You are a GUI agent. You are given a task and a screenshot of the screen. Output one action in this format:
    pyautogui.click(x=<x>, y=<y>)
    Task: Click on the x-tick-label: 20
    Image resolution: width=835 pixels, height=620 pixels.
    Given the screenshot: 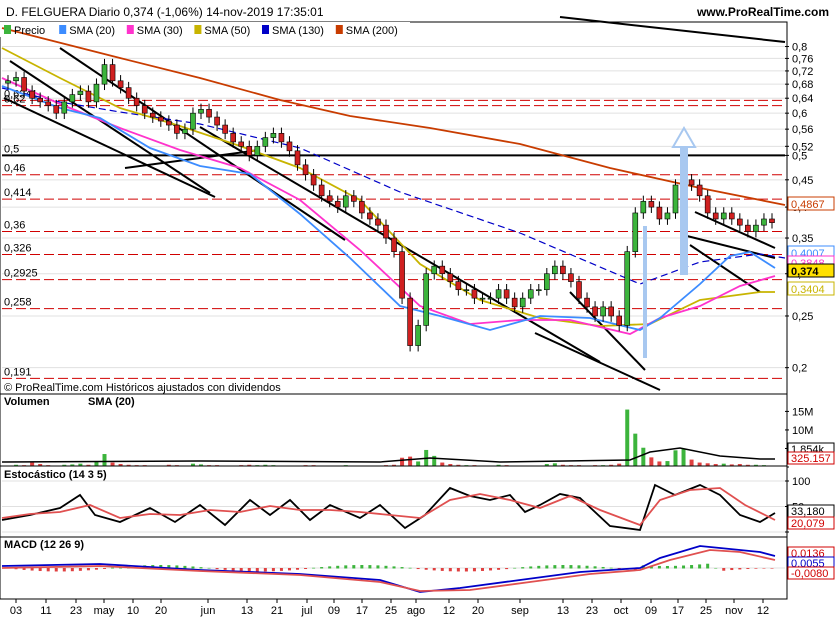 What is the action you would take?
    pyautogui.click(x=478, y=611)
    